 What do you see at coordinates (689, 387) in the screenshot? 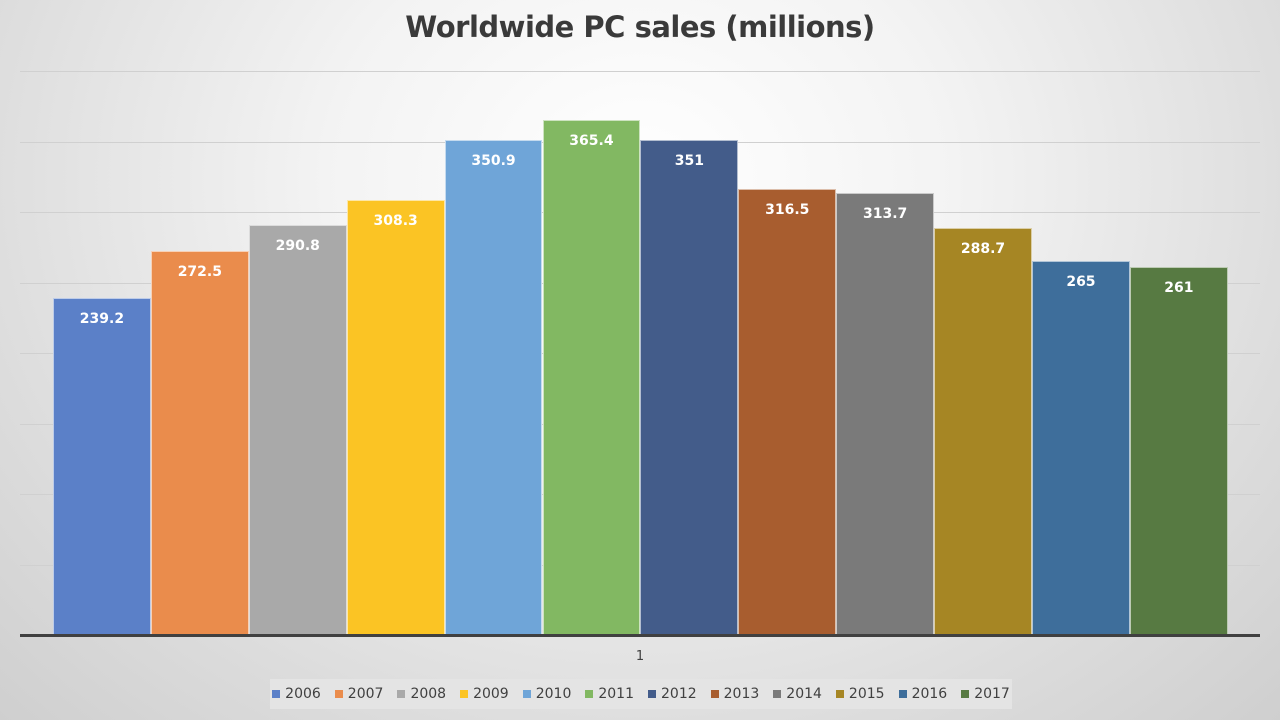
I see `bar-2012: 351` at bounding box center [689, 387].